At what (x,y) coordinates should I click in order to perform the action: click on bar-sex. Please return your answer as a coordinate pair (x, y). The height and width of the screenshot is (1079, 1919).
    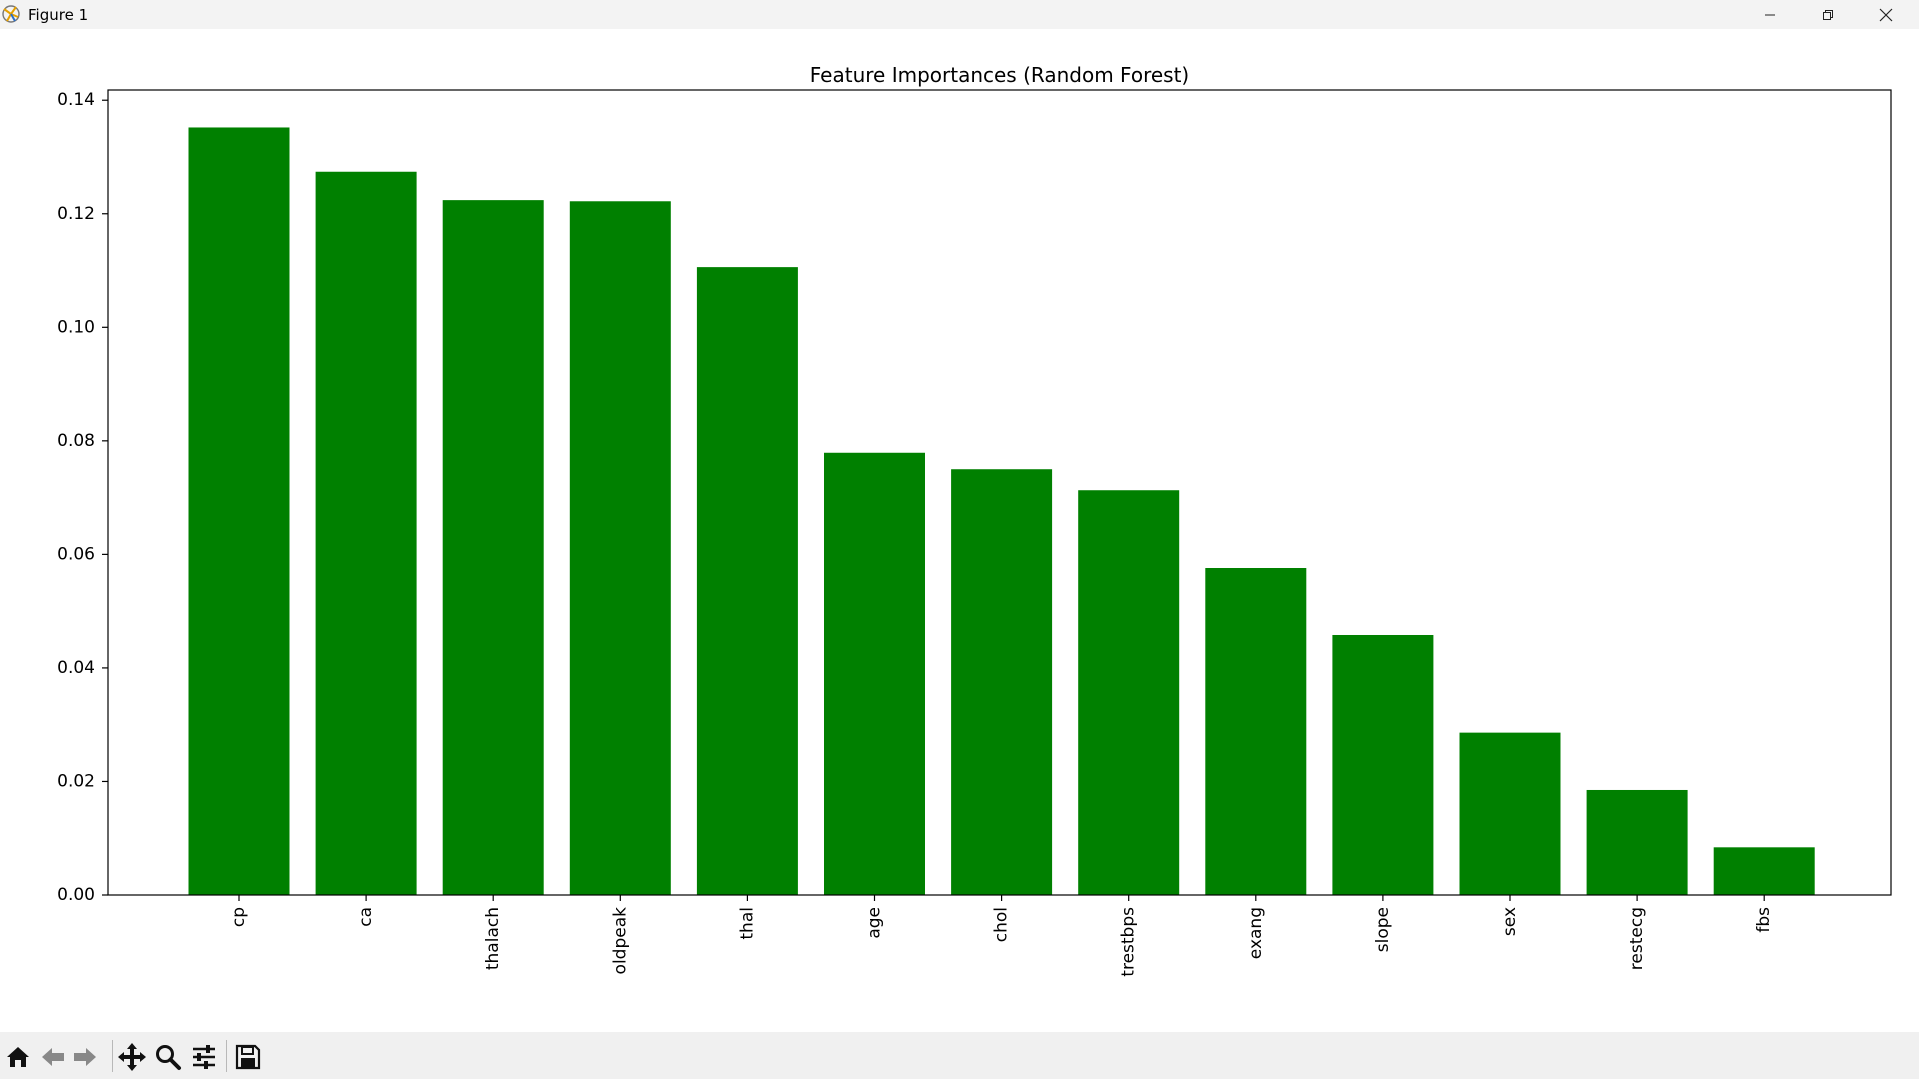
    Looking at the image, I should click on (1510, 813).